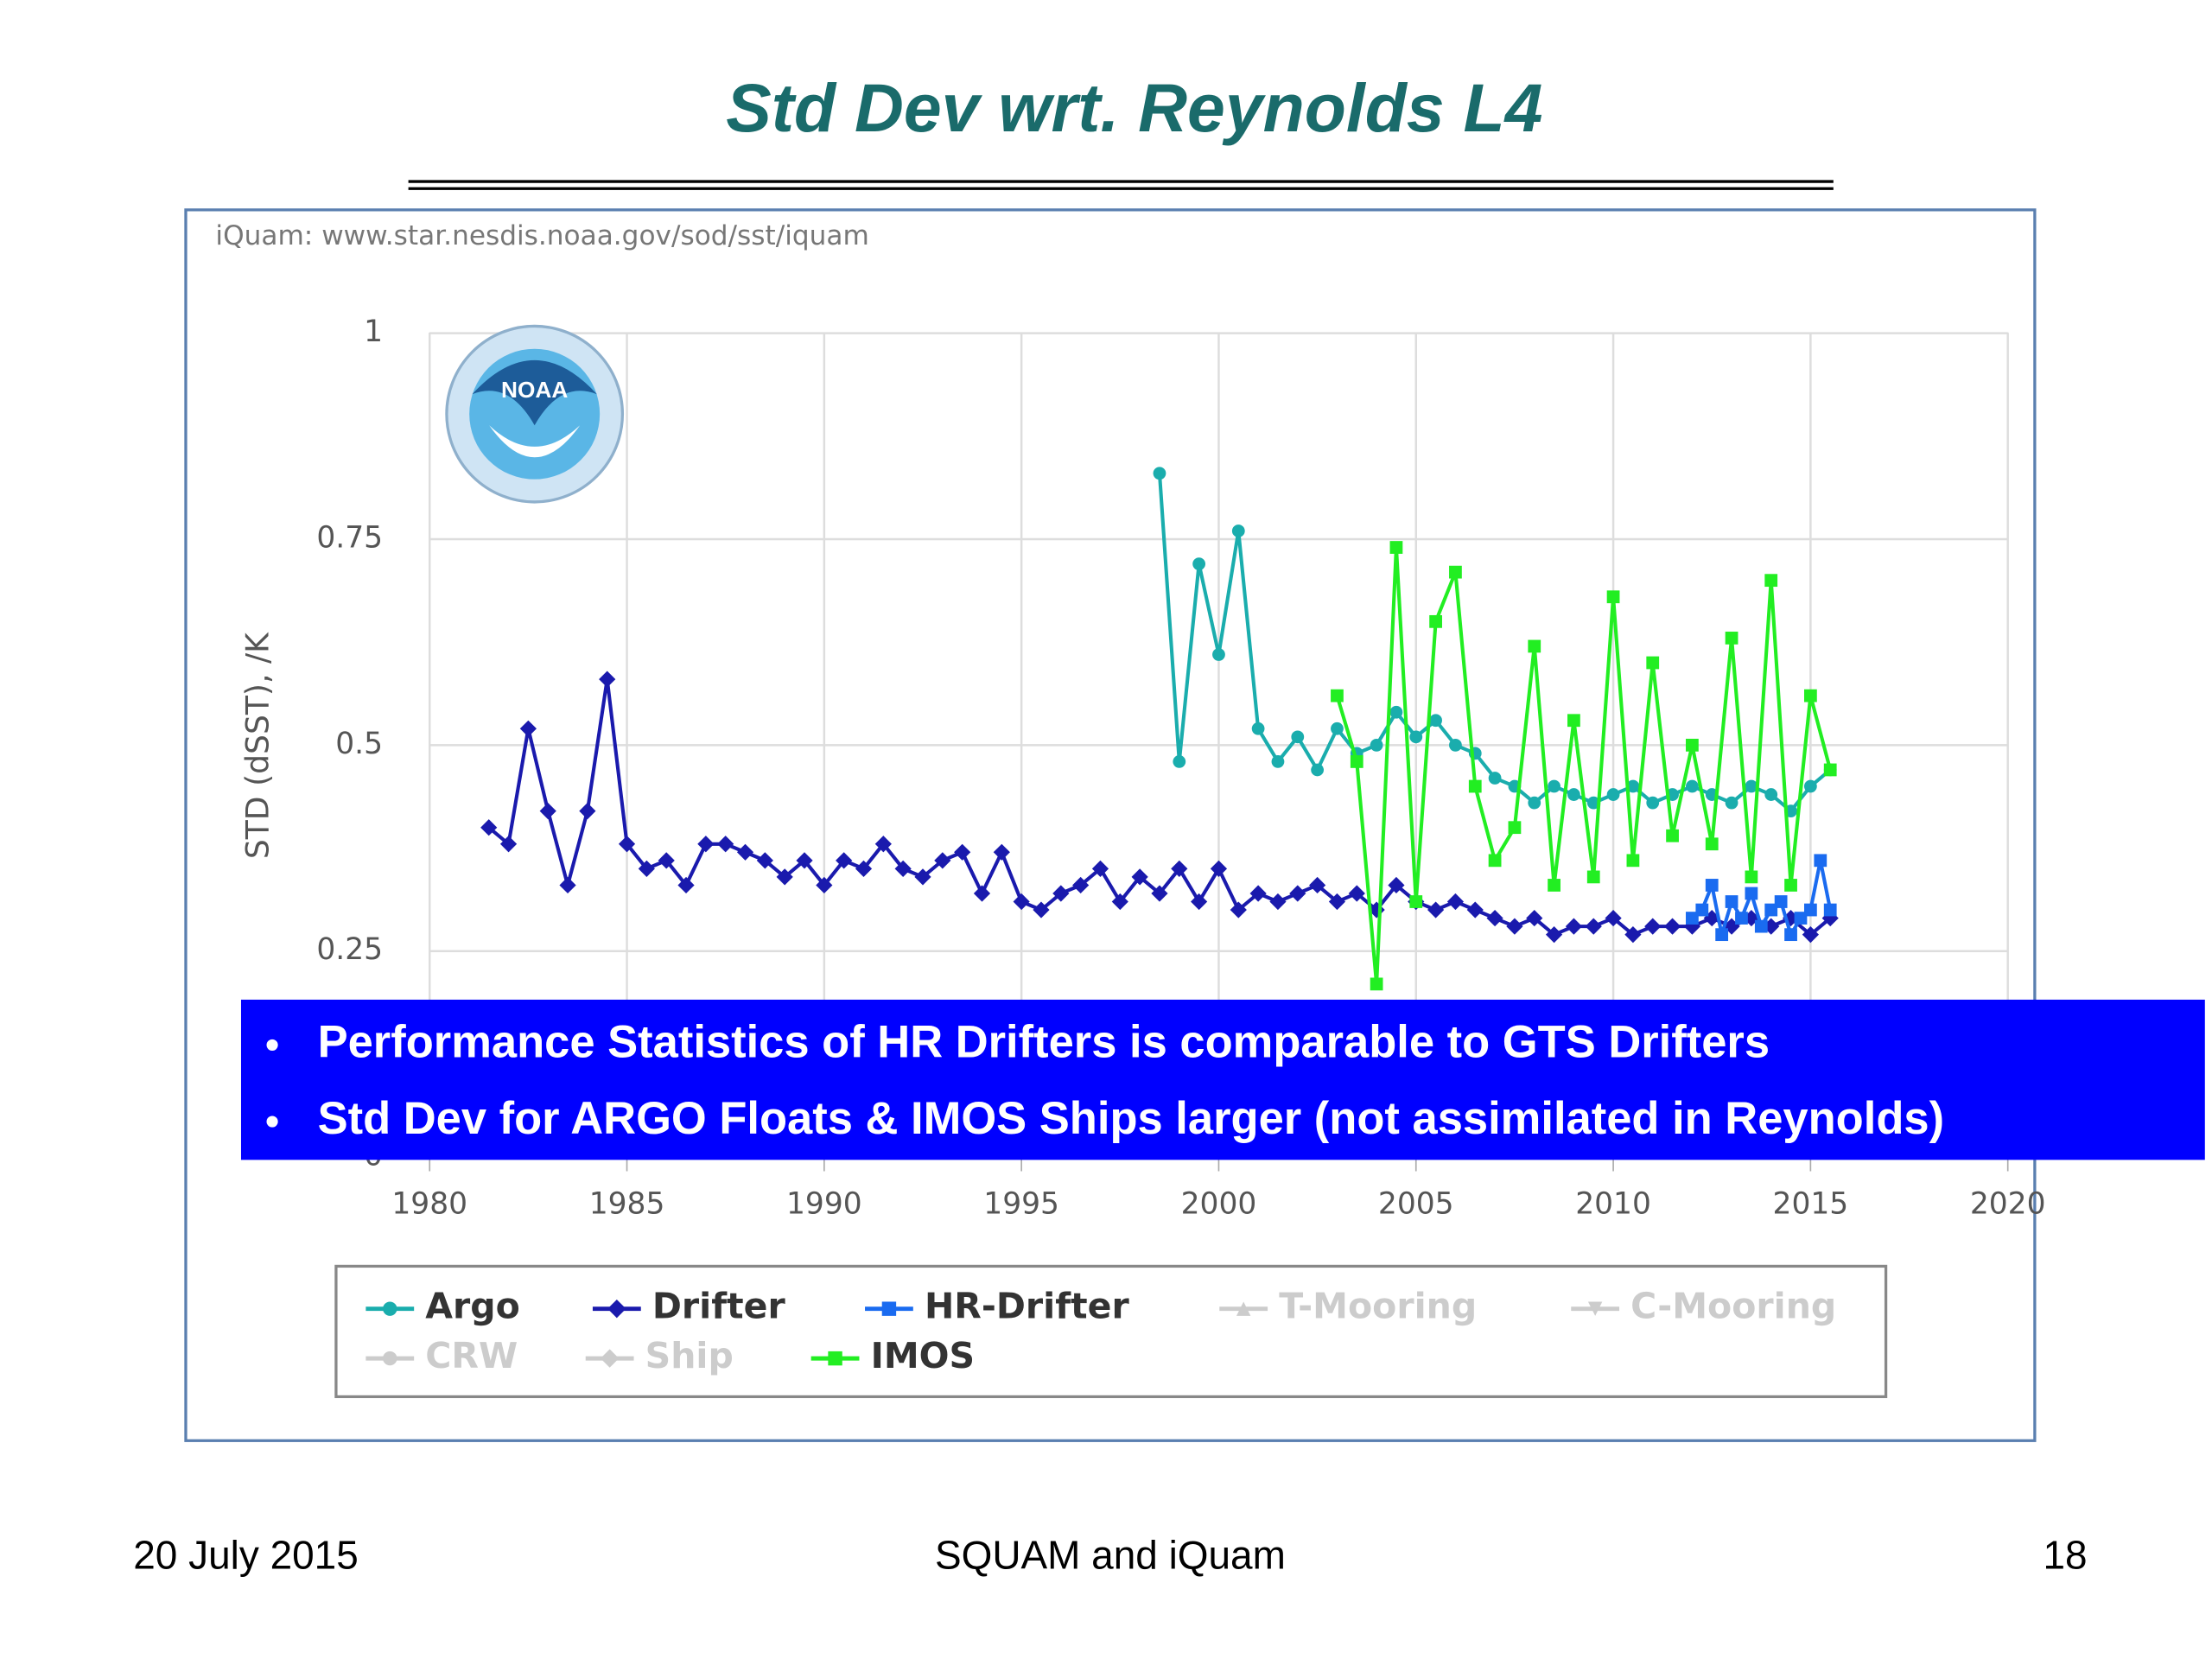 This screenshot has height=1659, width=2212. Describe the element at coordinates (1222, 1079) in the screenshot. I see `callout-box` at that location.